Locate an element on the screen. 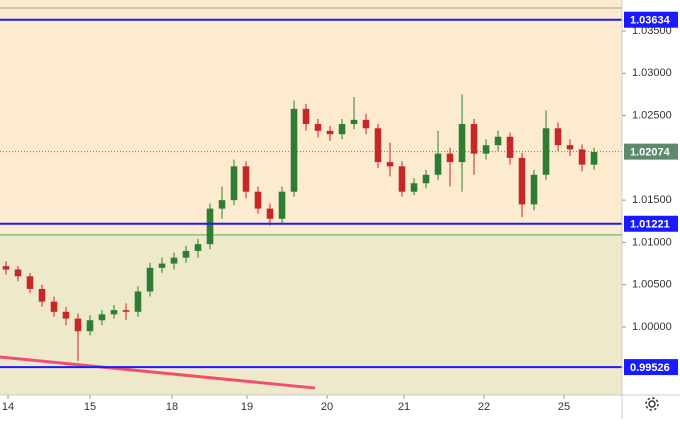  x-tick-label: 19 is located at coordinates (247, 407).